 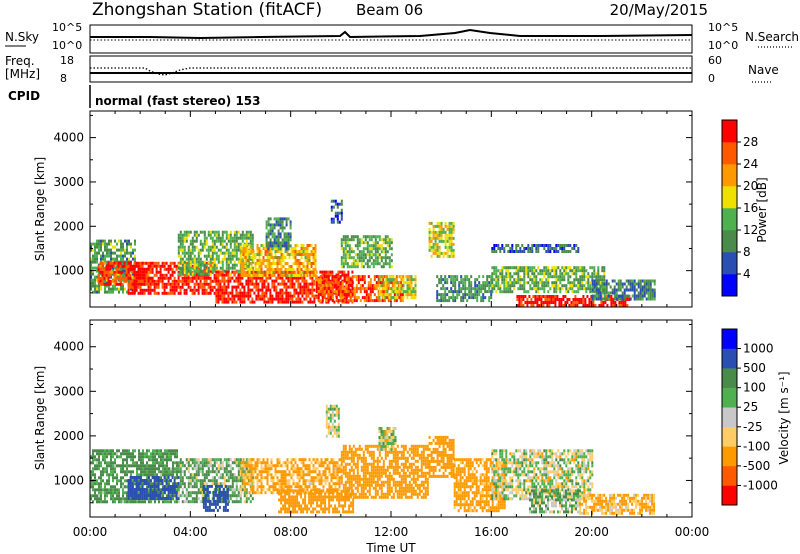 I want to click on cpid-text: normal (fast stereo) 153, so click(x=178, y=101).